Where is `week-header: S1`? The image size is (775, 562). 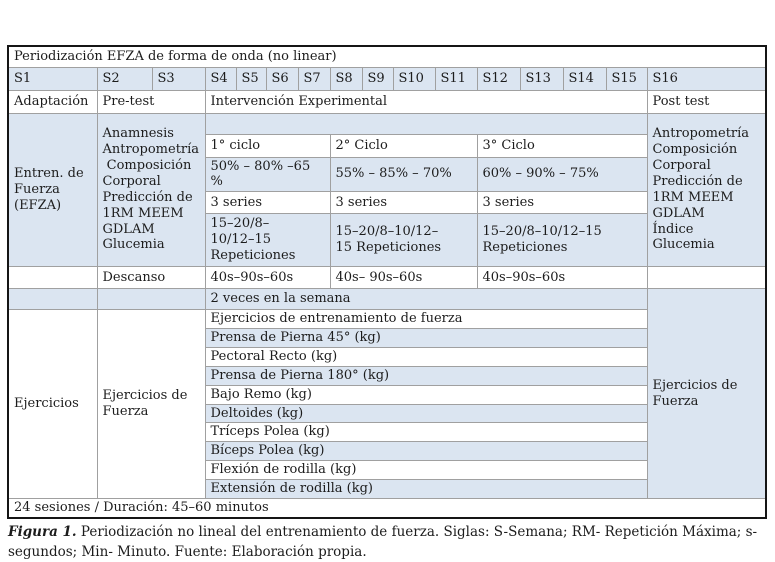 week-header: S1 is located at coordinates (52, 78).